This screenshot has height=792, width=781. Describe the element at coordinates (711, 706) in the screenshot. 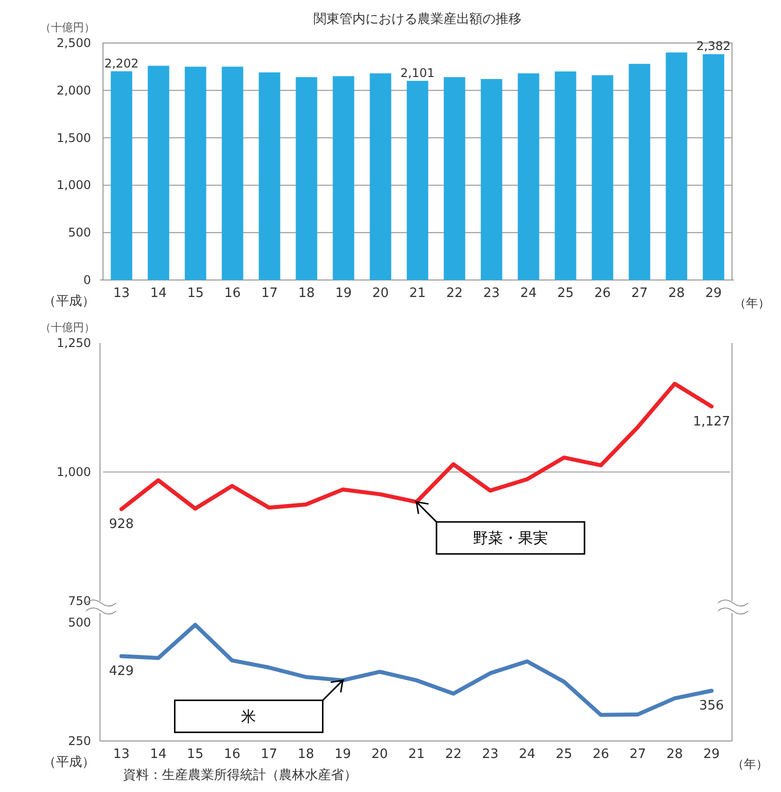

I see `data-label: 356` at that location.